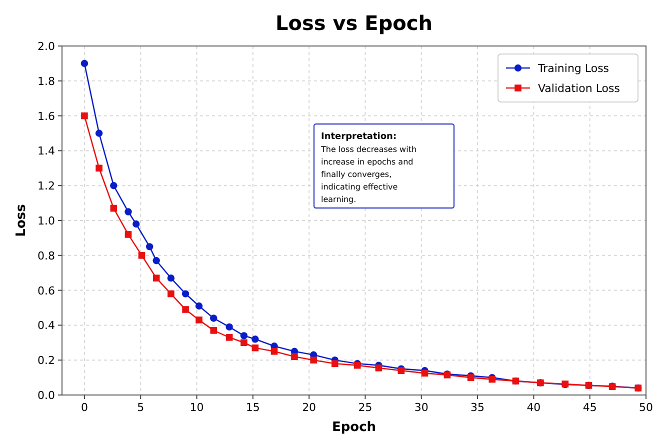 The image size is (656, 434). What do you see at coordinates (354, 23) in the screenshot?
I see `chart-title: Loss vs Epoch` at bounding box center [354, 23].